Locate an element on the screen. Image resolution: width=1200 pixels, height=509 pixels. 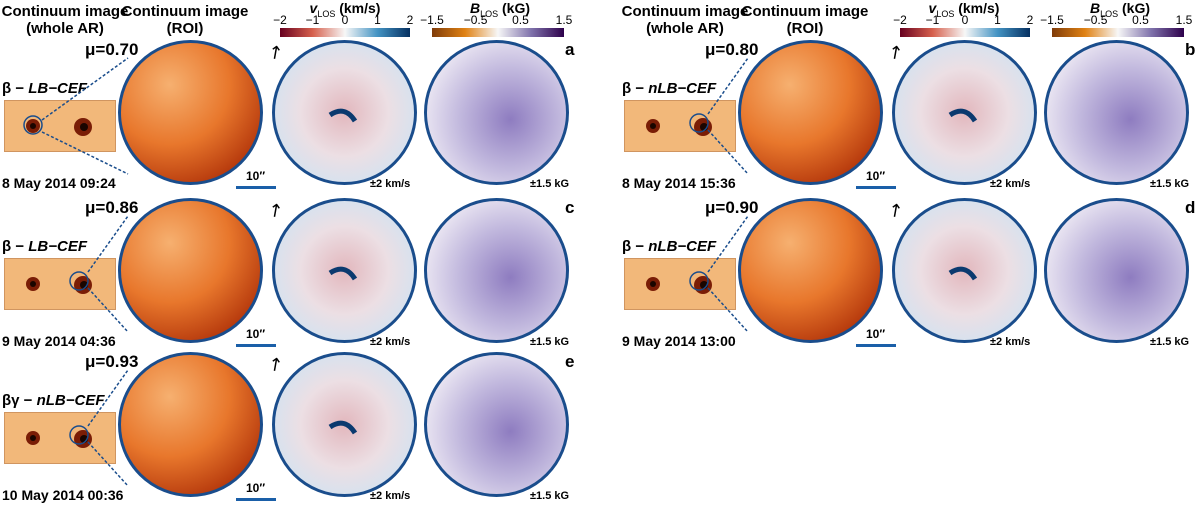
header-roi-title: Continuum image is located at coordinates (185, 11).